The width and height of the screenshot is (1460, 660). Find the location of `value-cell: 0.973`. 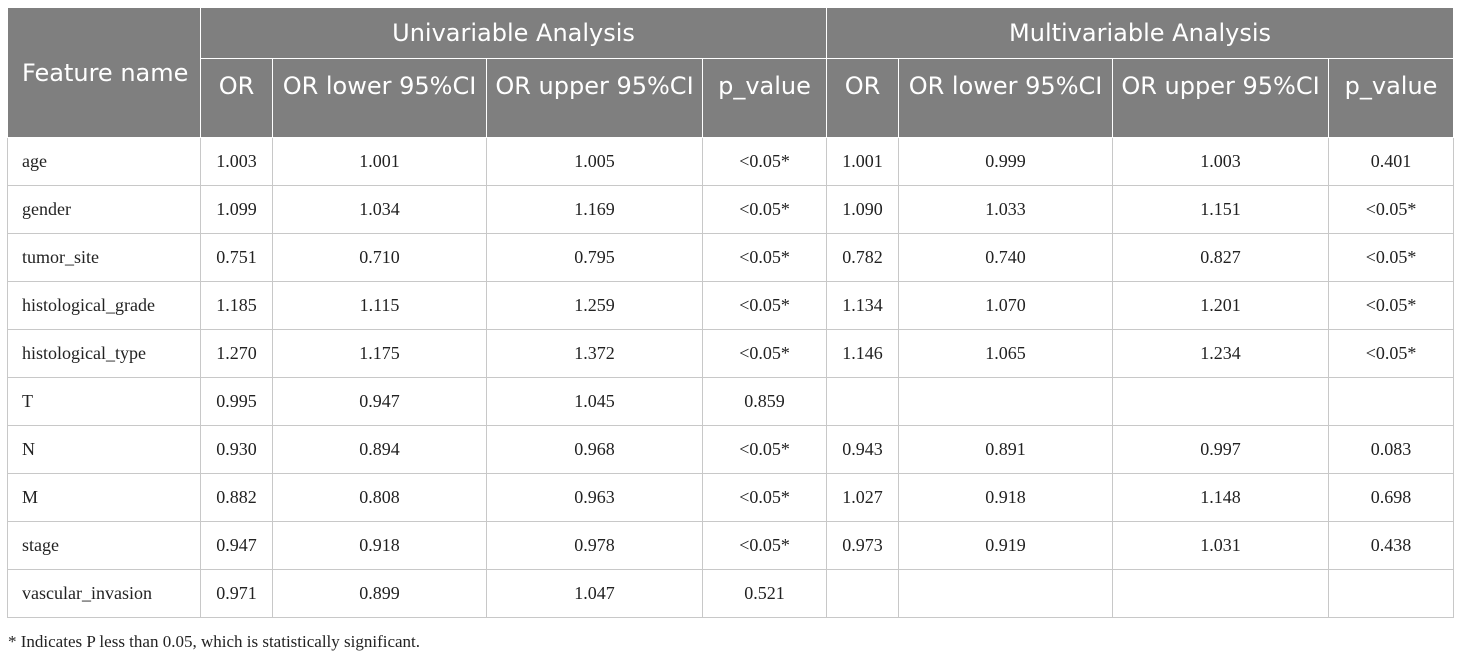

value-cell: 0.973 is located at coordinates (863, 545).